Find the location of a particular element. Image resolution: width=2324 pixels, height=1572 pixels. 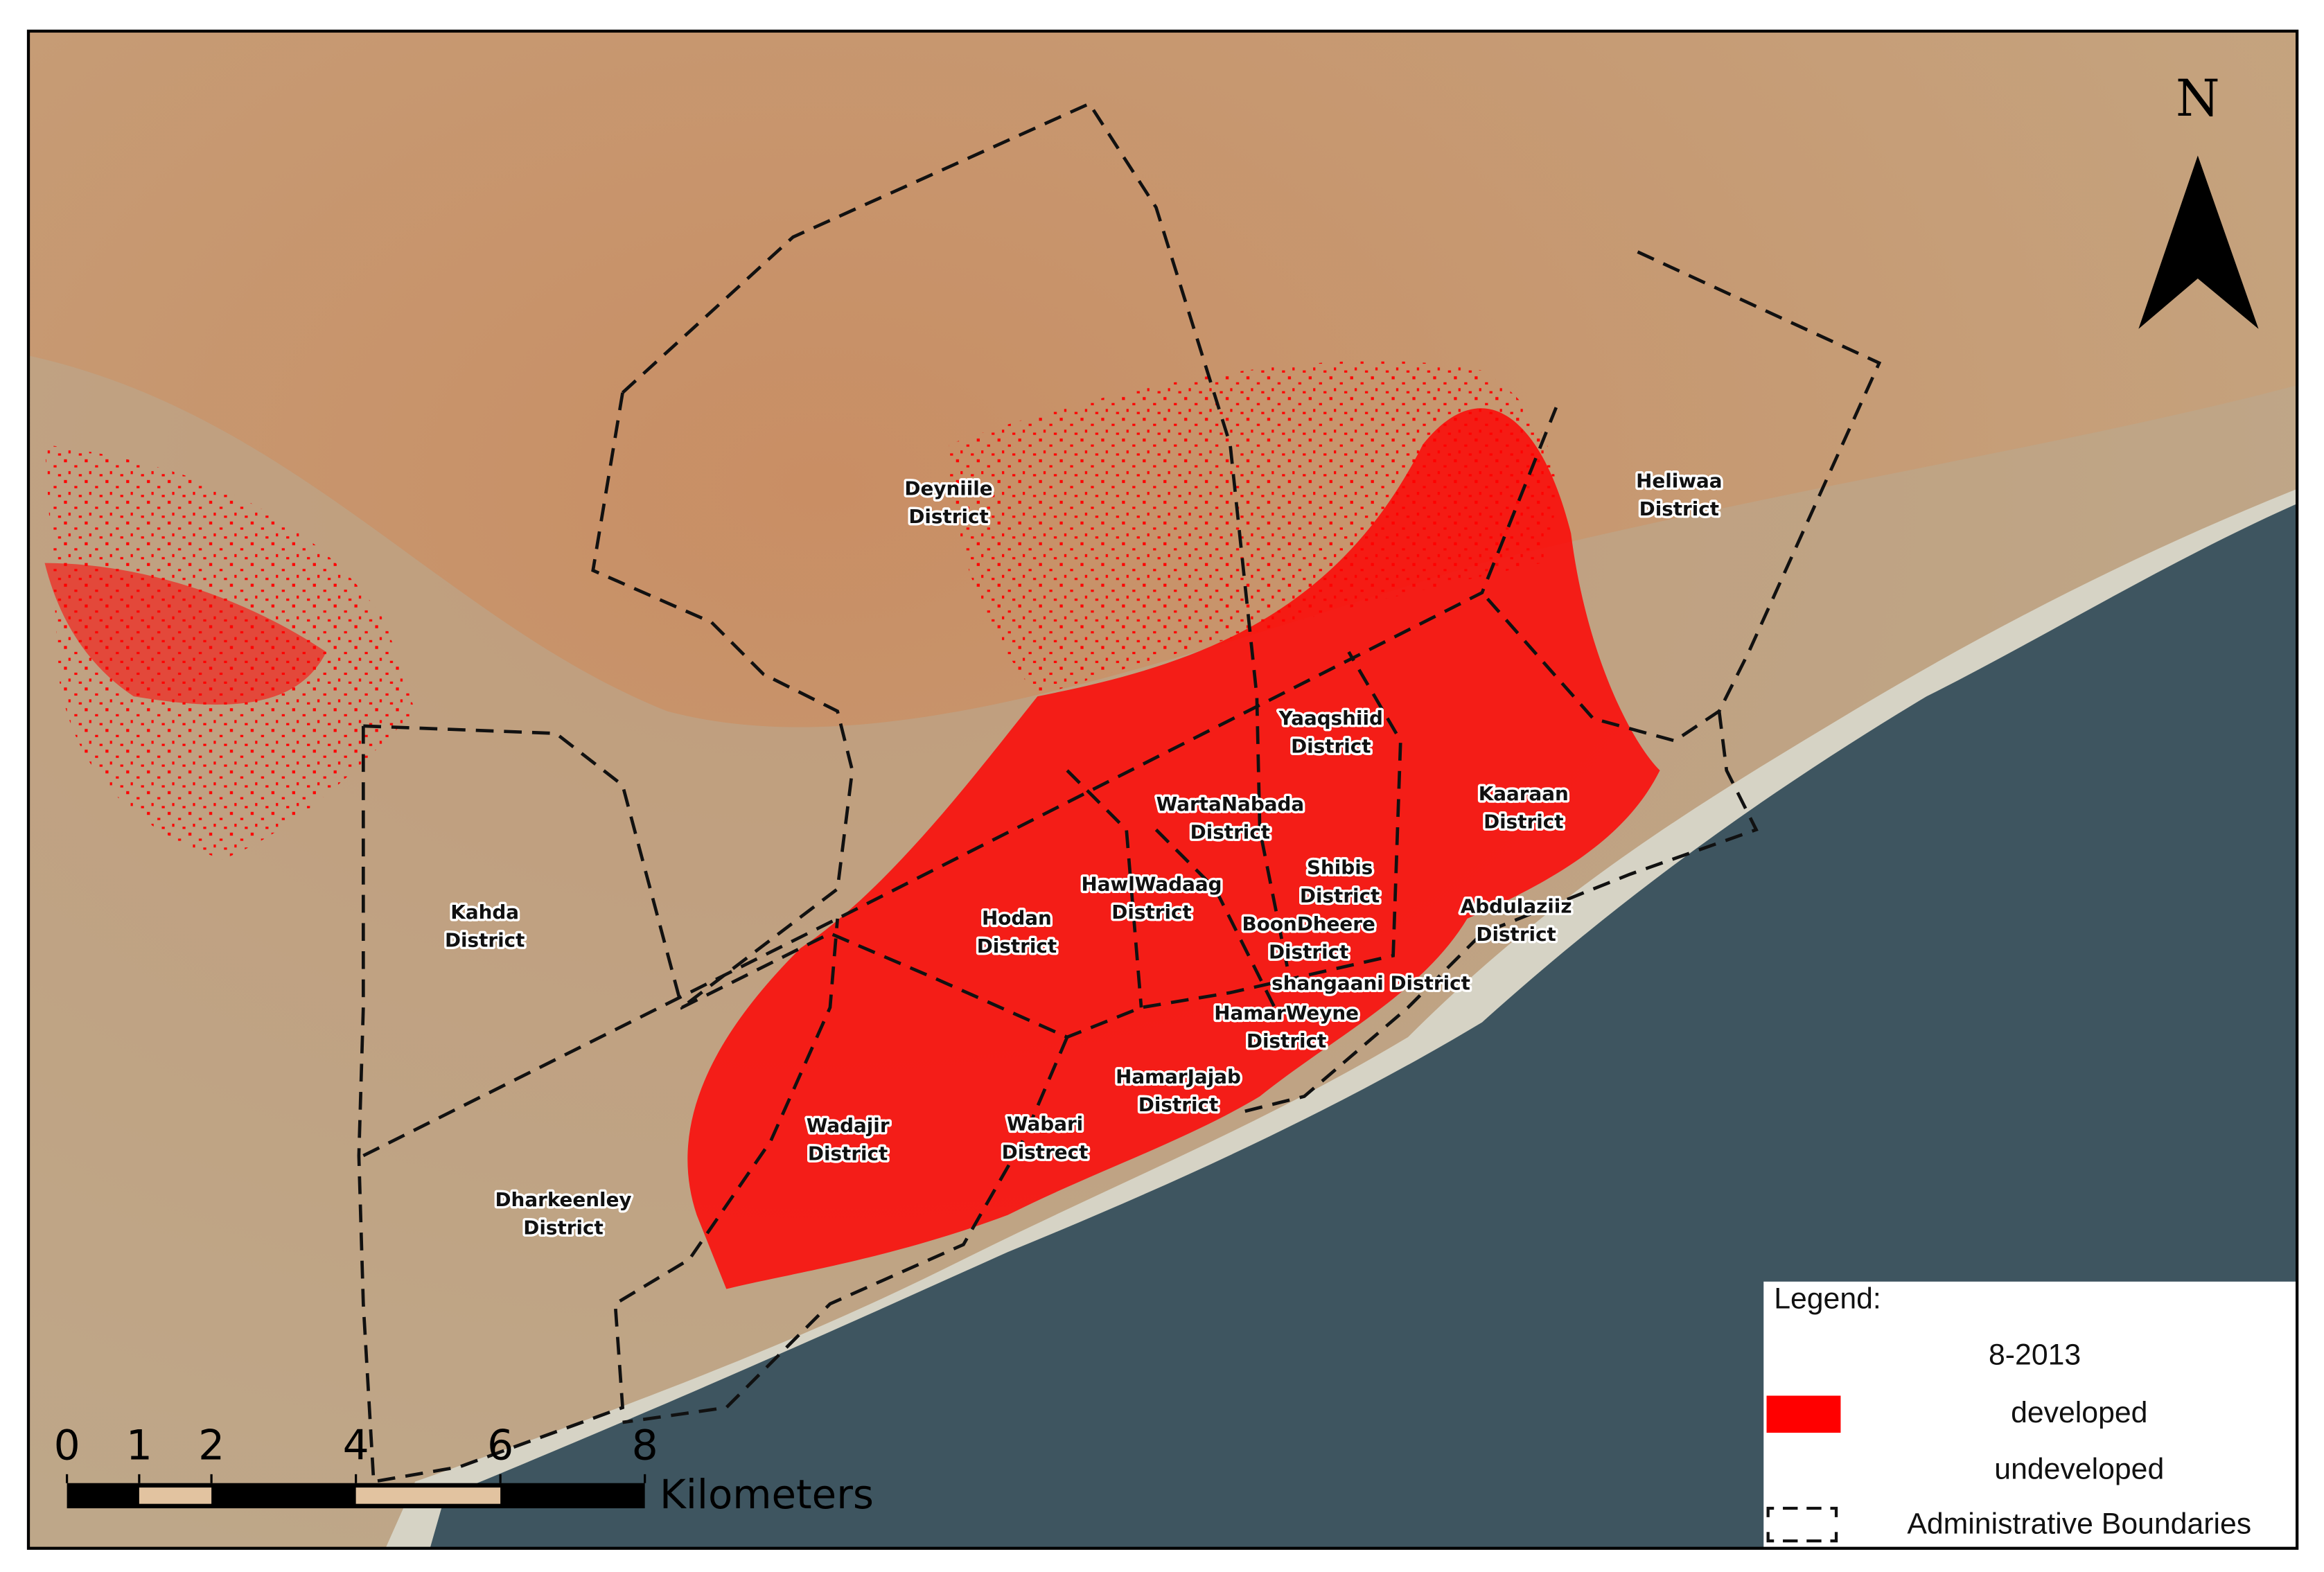

district-label: Wabari is located at coordinates (1045, 1124).